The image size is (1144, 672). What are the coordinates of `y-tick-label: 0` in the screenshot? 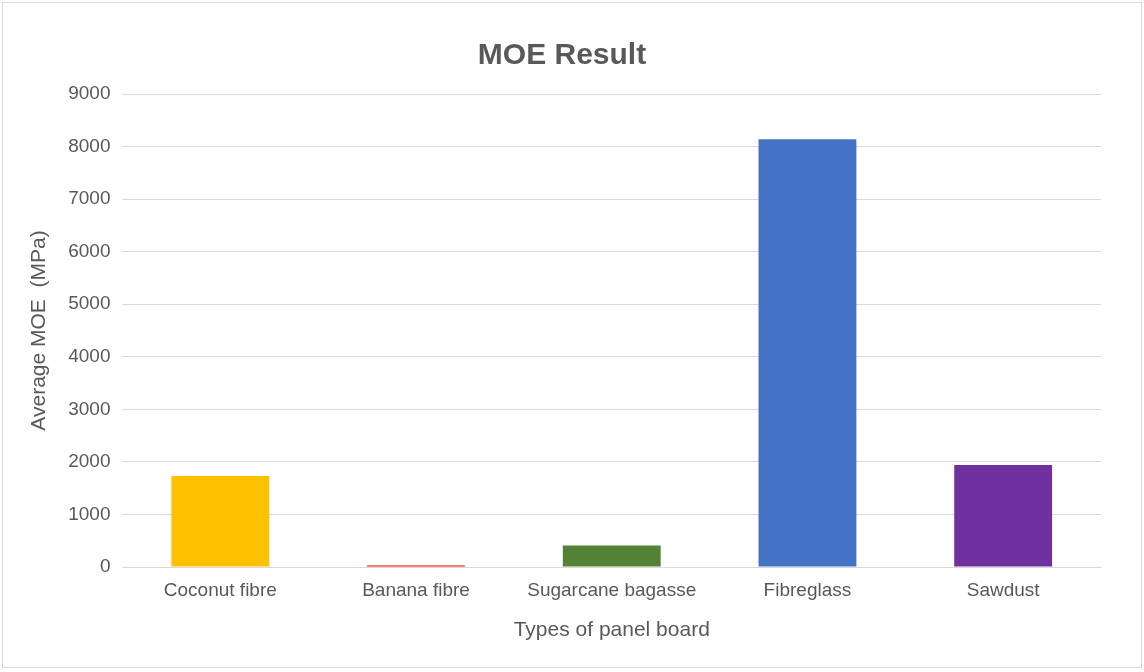 It's located at (105, 566).